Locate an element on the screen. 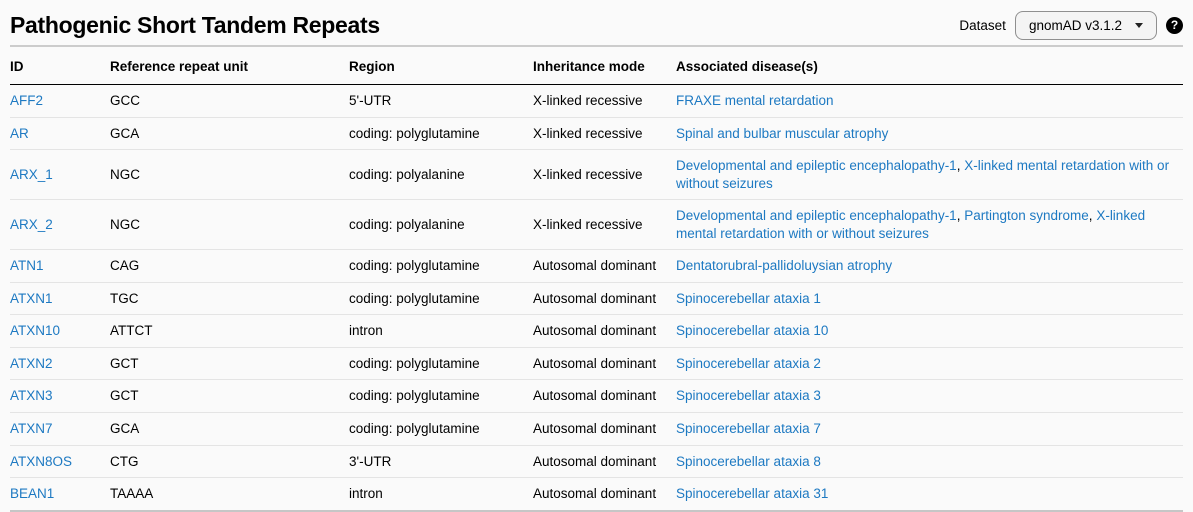 Image resolution: width=1193 pixels, height=512 pixels. disease-link: Spinocerebellar ataxia 8 is located at coordinates (748, 461).